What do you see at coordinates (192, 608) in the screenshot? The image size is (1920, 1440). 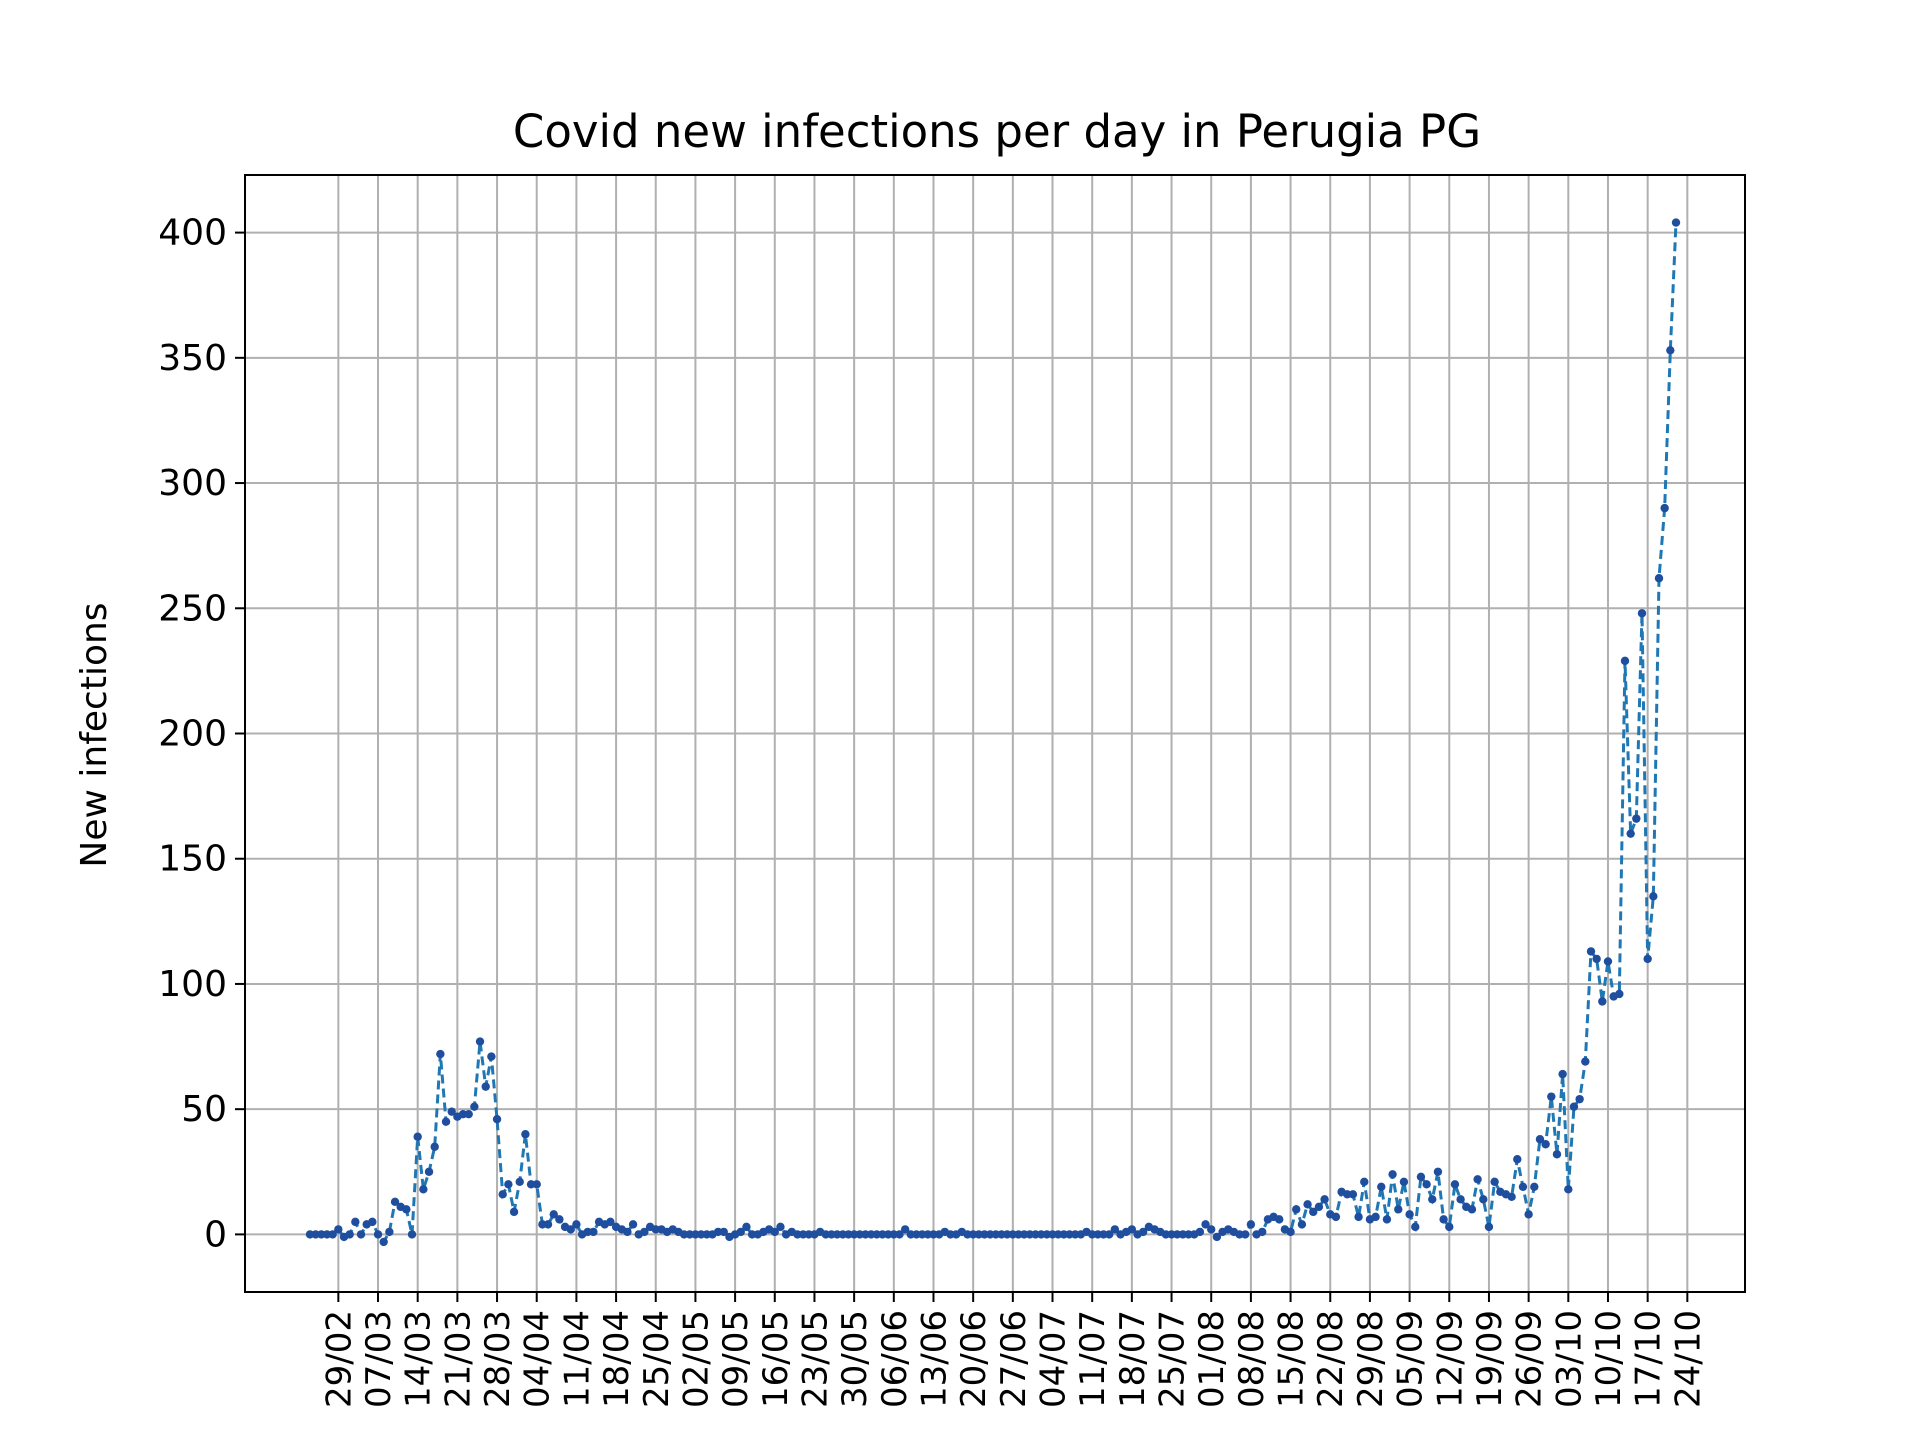 I see `y-tick-label: 250` at bounding box center [192, 608].